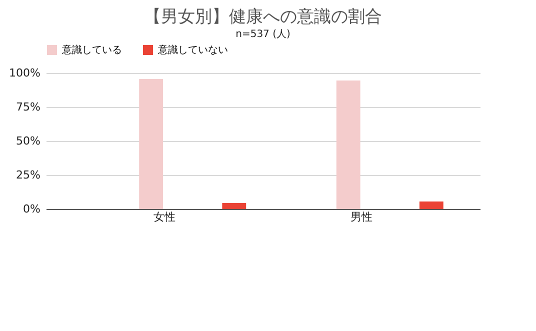 This screenshot has width=536, height=331. What do you see at coordinates (91, 50) in the screenshot?
I see `legend-label: 意識している` at bounding box center [91, 50].